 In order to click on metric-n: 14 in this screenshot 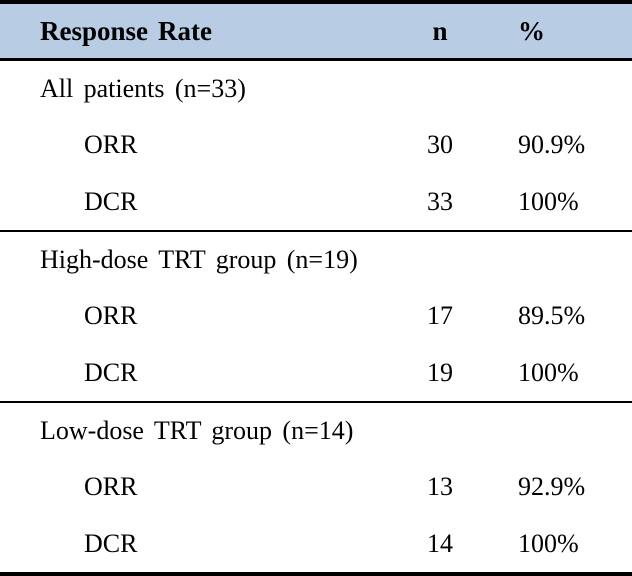, I will do `click(440, 543)`.